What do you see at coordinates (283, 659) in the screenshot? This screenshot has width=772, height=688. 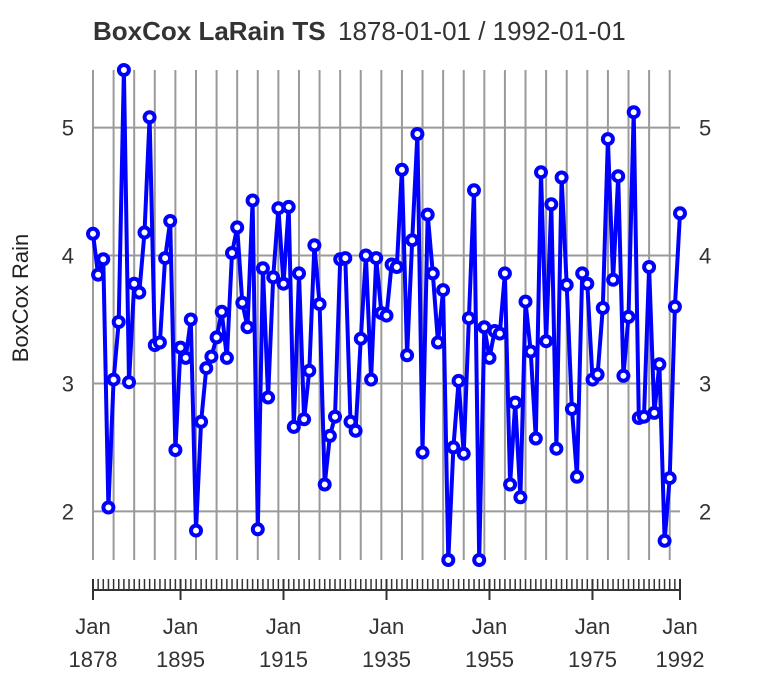 I see `x-tick-label: 1915` at bounding box center [283, 659].